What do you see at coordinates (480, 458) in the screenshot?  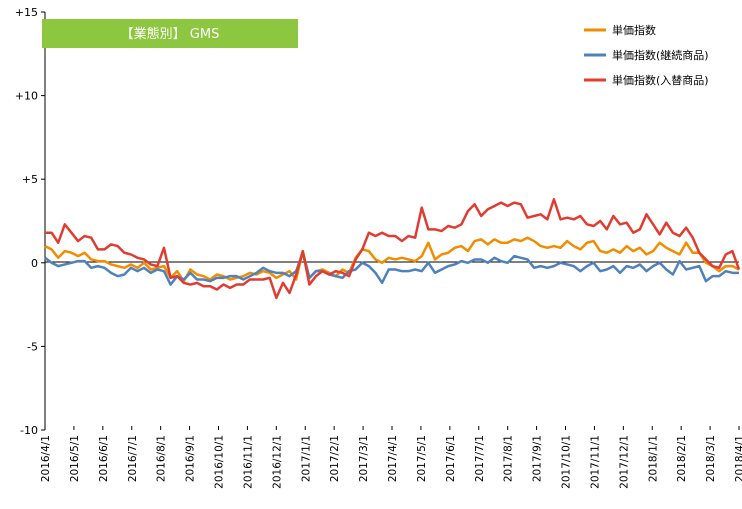 I see `x-tick-label: 2017/7/1` at bounding box center [480, 458].